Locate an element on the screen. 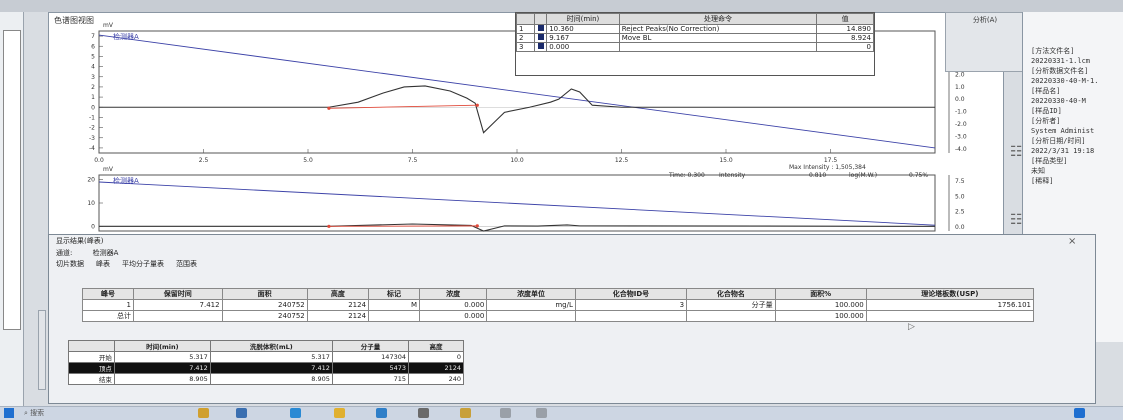 The image size is (1123, 420). series-chromatogram is located at coordinates (517, 109).